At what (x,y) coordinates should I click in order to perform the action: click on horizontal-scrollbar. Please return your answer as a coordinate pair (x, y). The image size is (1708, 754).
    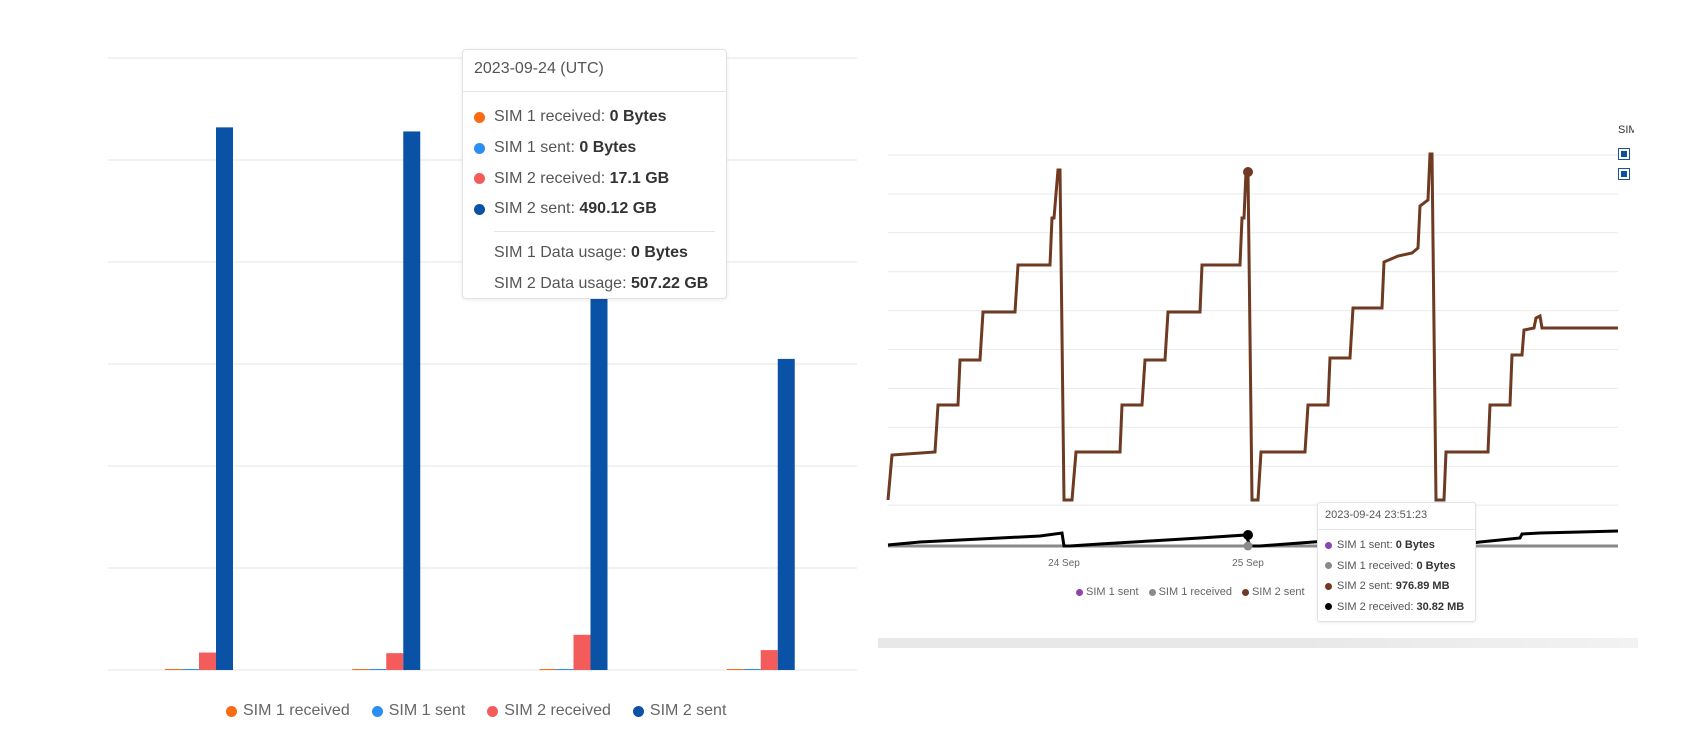
    Looking at the image, I should click on (1258, 643).